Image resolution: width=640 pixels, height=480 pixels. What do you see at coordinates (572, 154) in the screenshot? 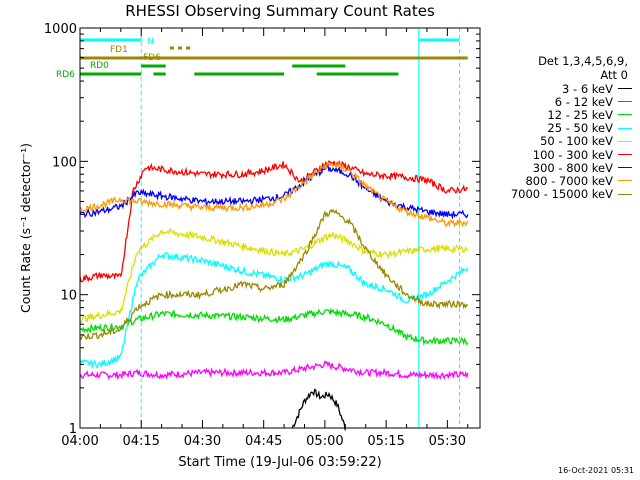
I see `legend-label-5: 100 - 300 keV` at bounding box center [572, 154].